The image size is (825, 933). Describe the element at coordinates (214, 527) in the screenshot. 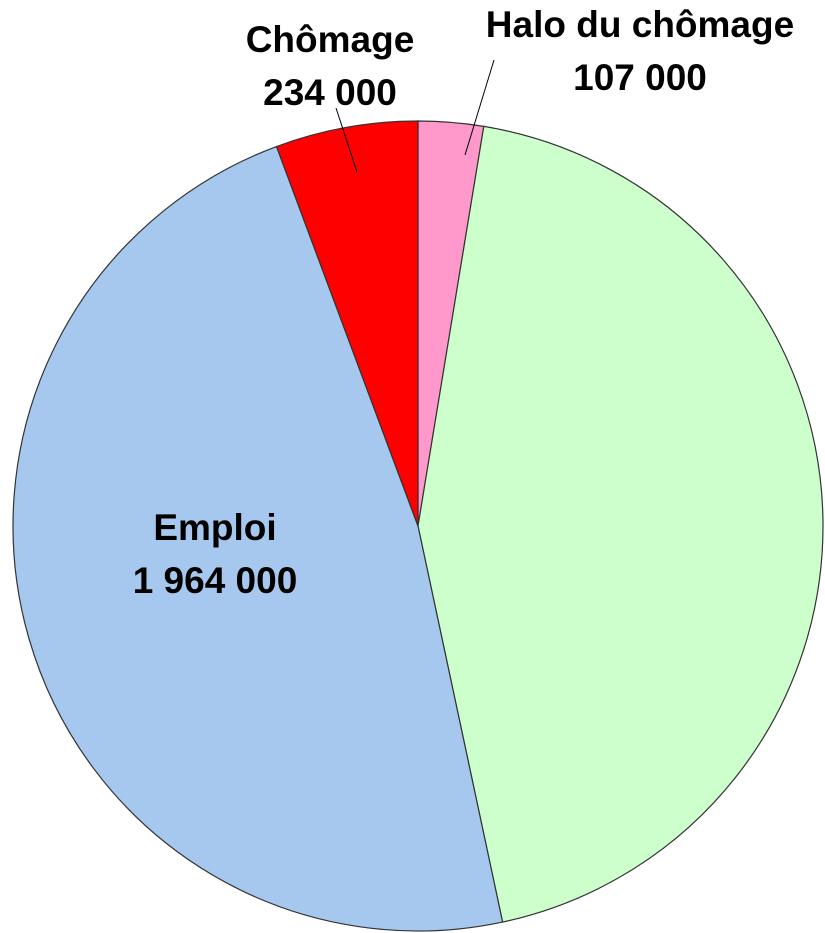

I see `slice-label: Emploi` at that location.